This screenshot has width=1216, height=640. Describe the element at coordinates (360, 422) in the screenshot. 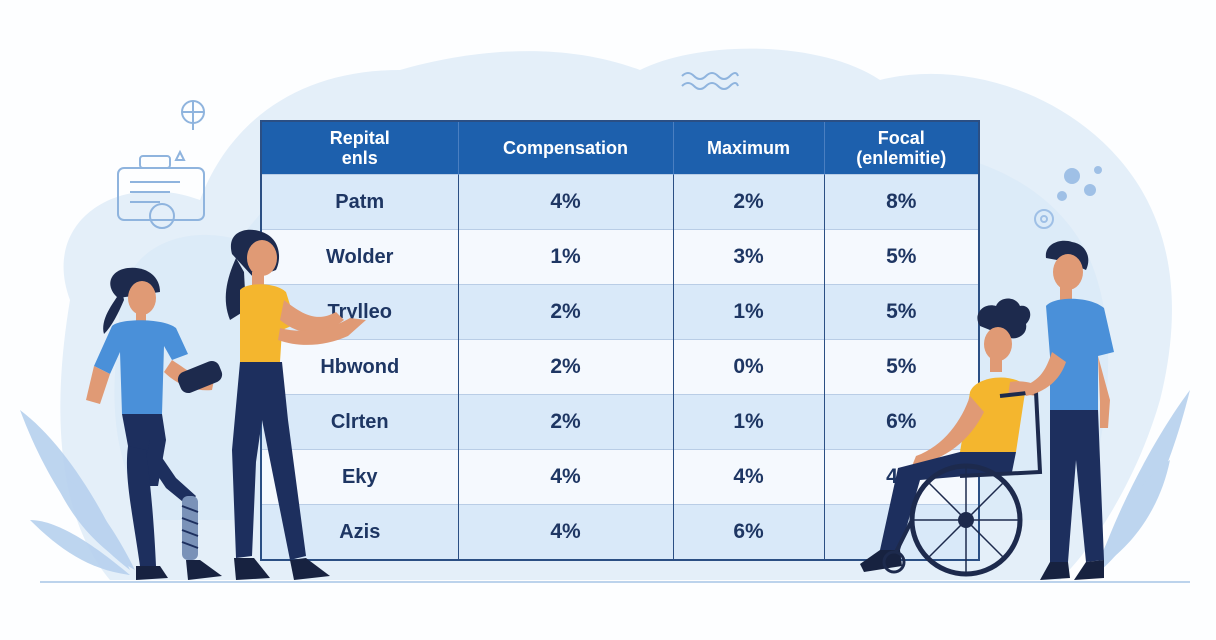

I see `table-cell: Clrten` at that location.